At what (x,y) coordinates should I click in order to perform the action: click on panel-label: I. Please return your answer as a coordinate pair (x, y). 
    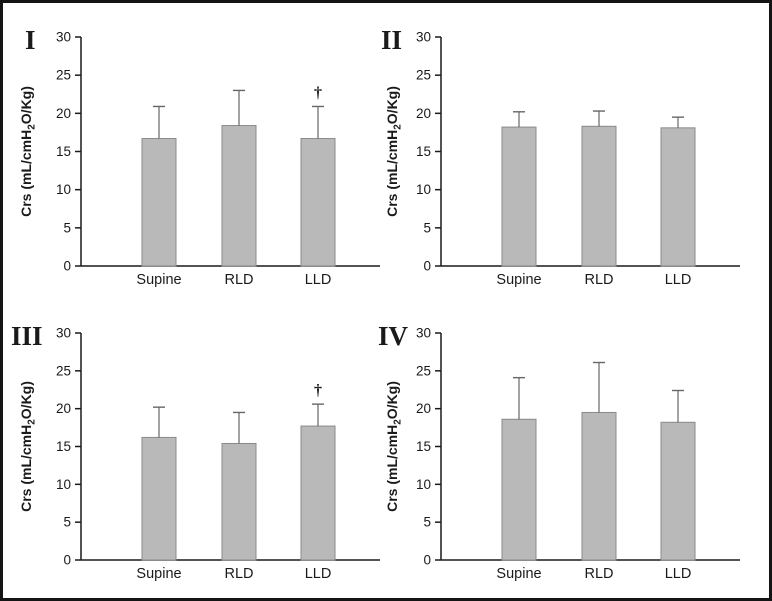
    Looking at the image, I should click on (30, 40).